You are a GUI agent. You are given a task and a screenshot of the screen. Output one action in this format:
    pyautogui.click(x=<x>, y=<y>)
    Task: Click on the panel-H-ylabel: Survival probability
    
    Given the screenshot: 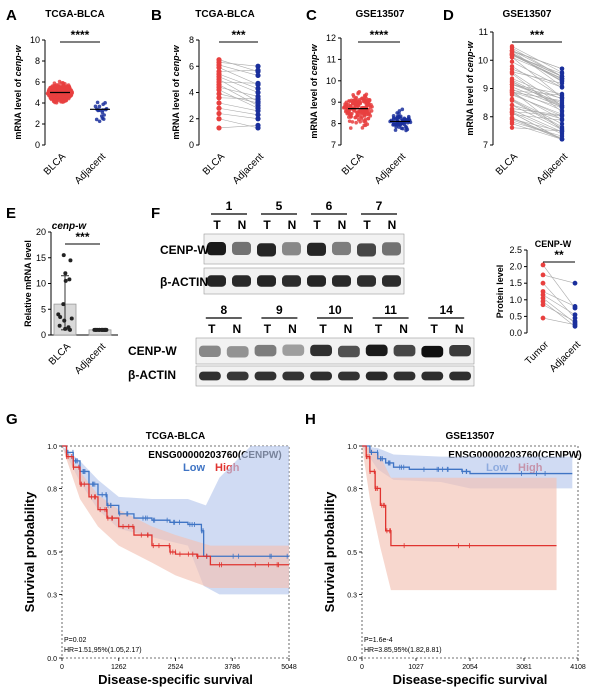 What is the action you would take?
    pyautogui.click(x=329, y=551)
    